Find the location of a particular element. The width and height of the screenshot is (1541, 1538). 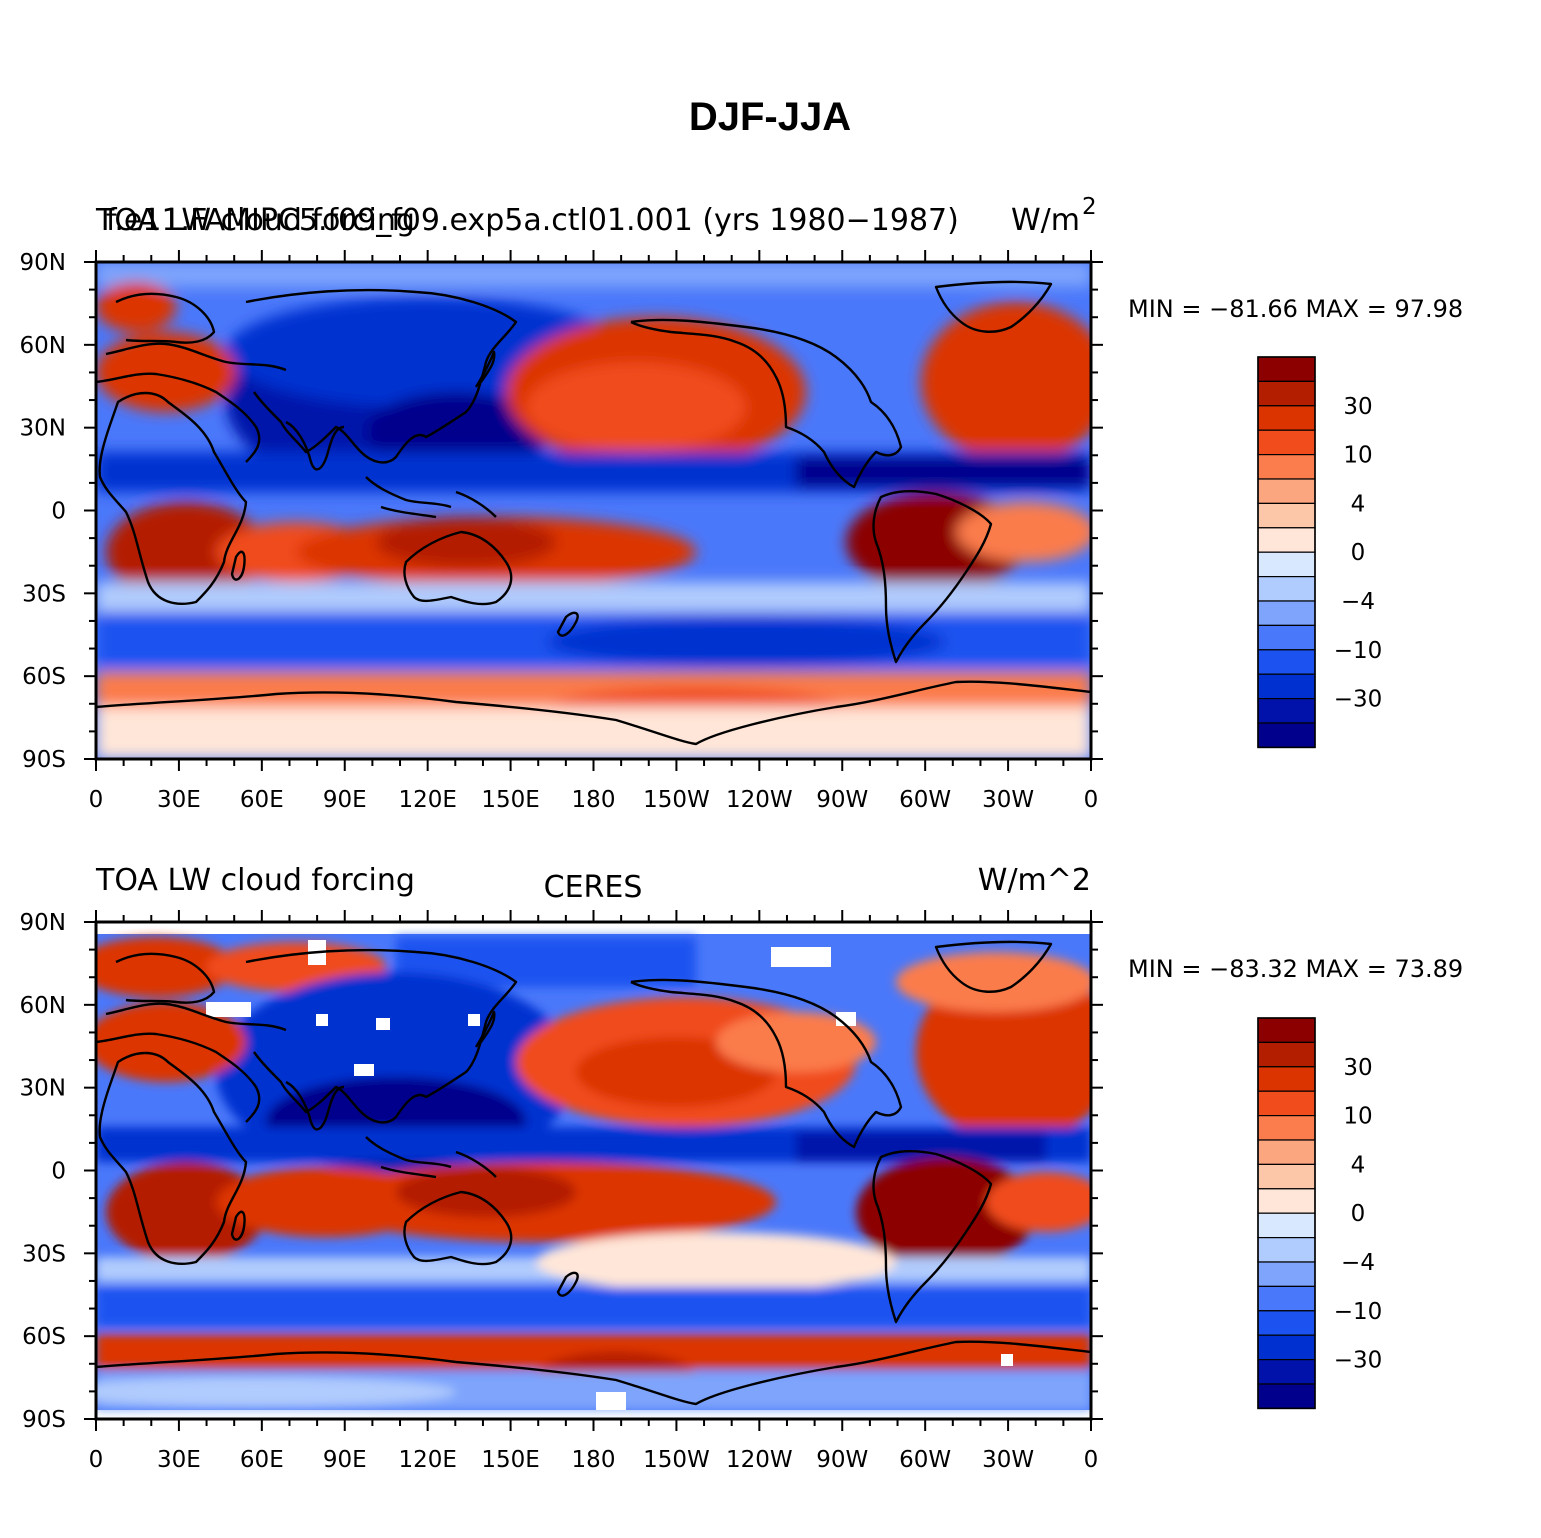

panel1-x-tick-labels: 0 30E 60E 90E 120E 150E 180 150W 120W 90W 60W 30W 0 is located at coordinates (594, 800).